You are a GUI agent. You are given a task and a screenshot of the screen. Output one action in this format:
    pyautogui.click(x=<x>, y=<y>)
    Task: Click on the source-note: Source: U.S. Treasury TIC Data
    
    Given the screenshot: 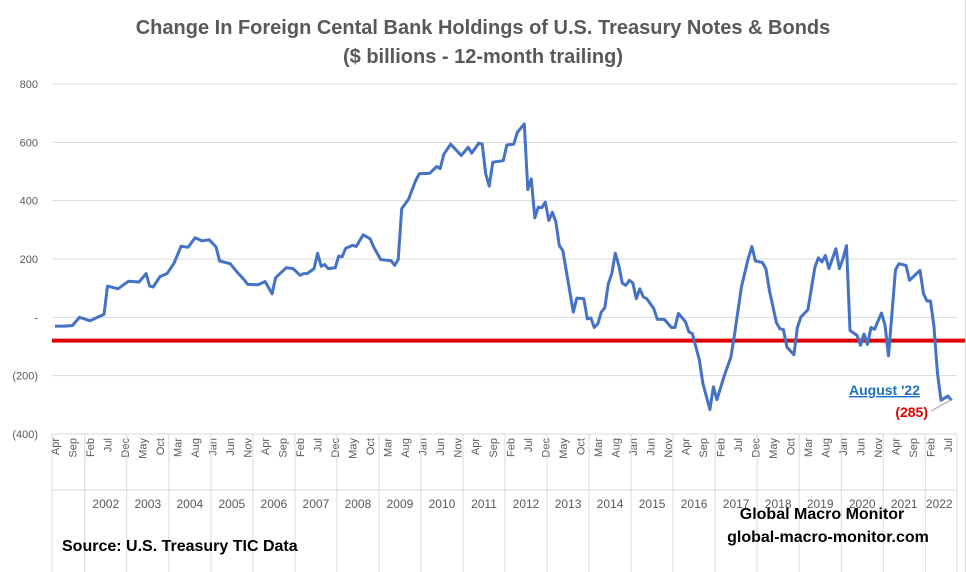 What is the action you would take?
    pyautogui.click(x=180, y=546)
    